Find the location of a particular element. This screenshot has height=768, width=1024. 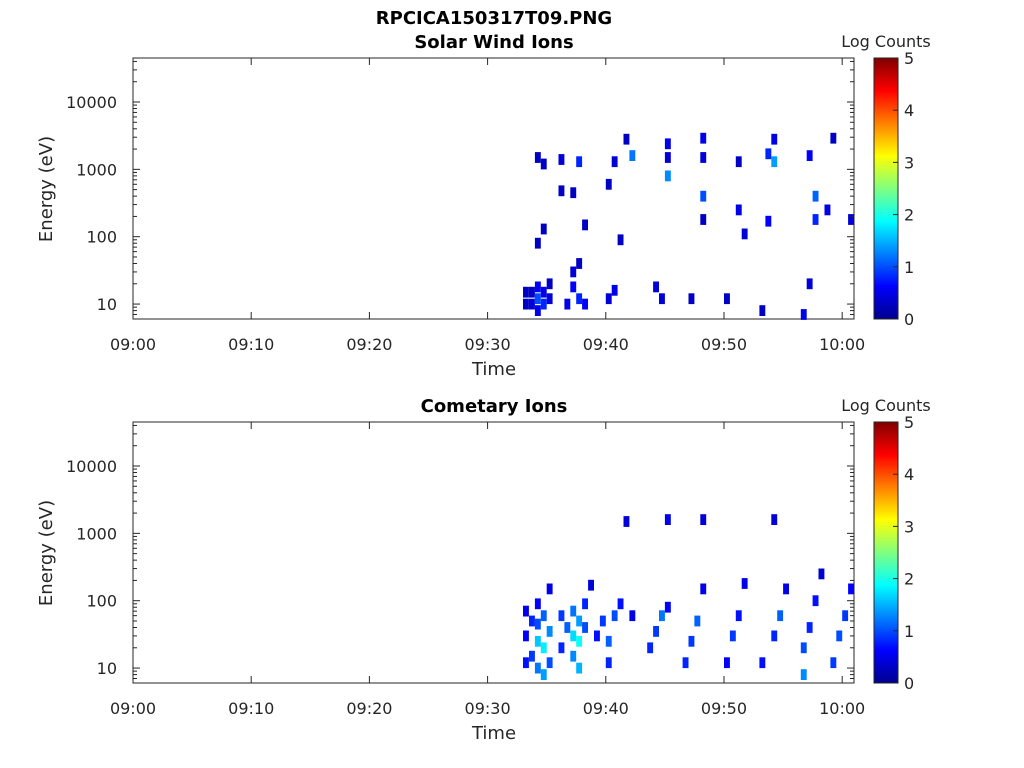

figure-title: RPCICA150317T09.PNG is located at coordinates (494, 18).